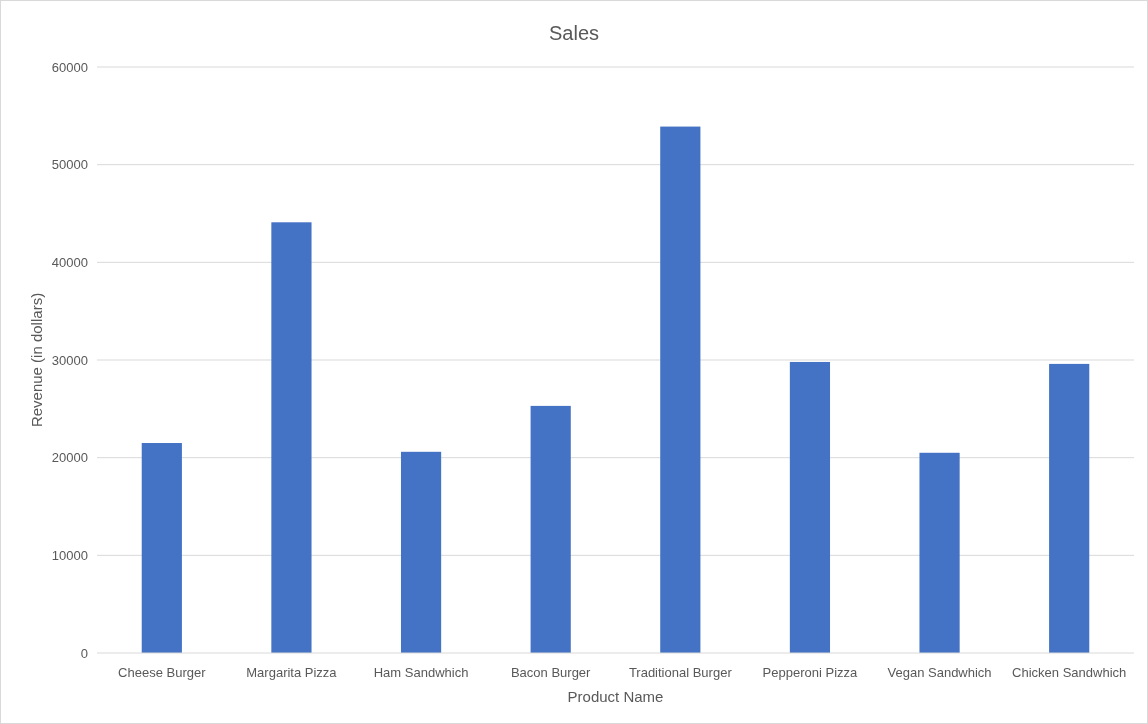 The width and height of the screenshot is (1148, 724). Describe the element at coordinates (551, 672) in the screenshot. I see `x-tick-label: Bacon Burger` at that location.